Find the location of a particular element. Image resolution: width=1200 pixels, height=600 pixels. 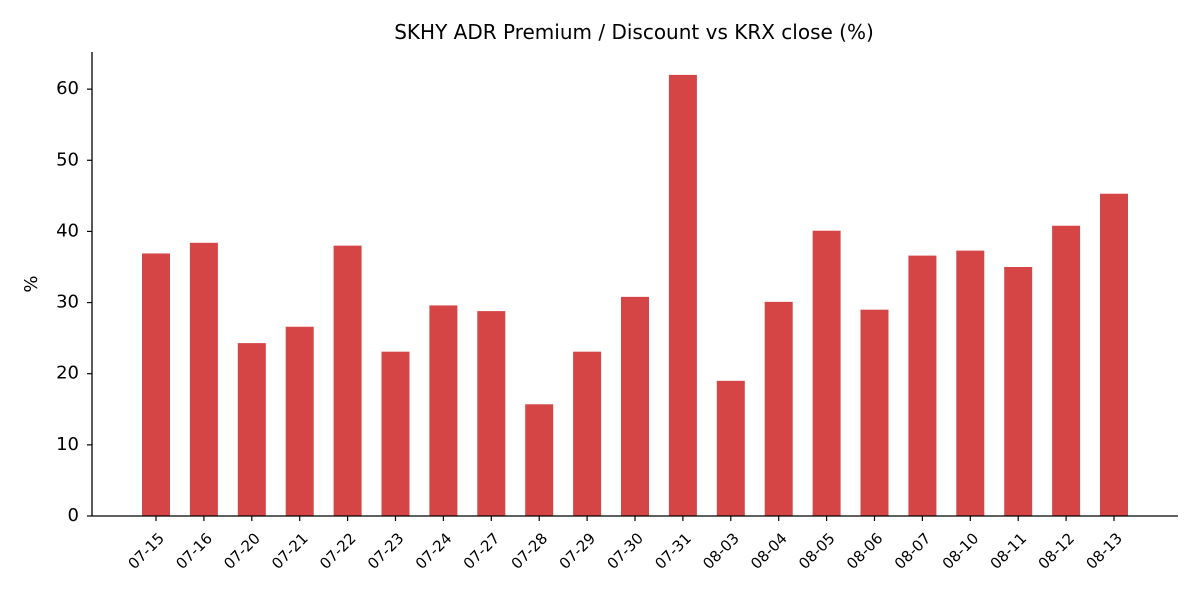

x-tick-label: 07-28 is located at coordinates (530, 551).